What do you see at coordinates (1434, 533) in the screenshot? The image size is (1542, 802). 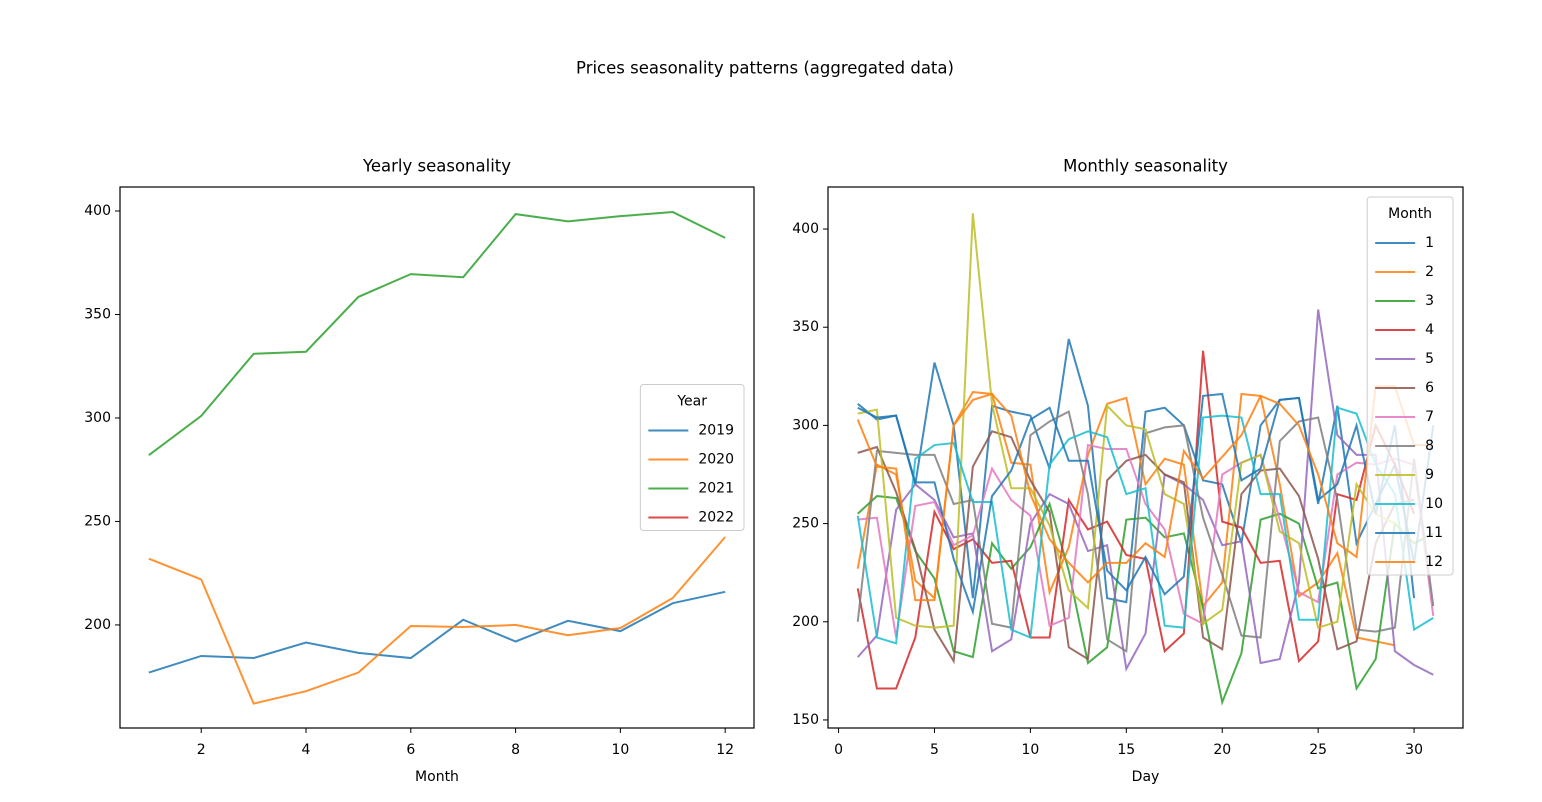 I see `legend-label: 11` at bounding box center [1434, 533].